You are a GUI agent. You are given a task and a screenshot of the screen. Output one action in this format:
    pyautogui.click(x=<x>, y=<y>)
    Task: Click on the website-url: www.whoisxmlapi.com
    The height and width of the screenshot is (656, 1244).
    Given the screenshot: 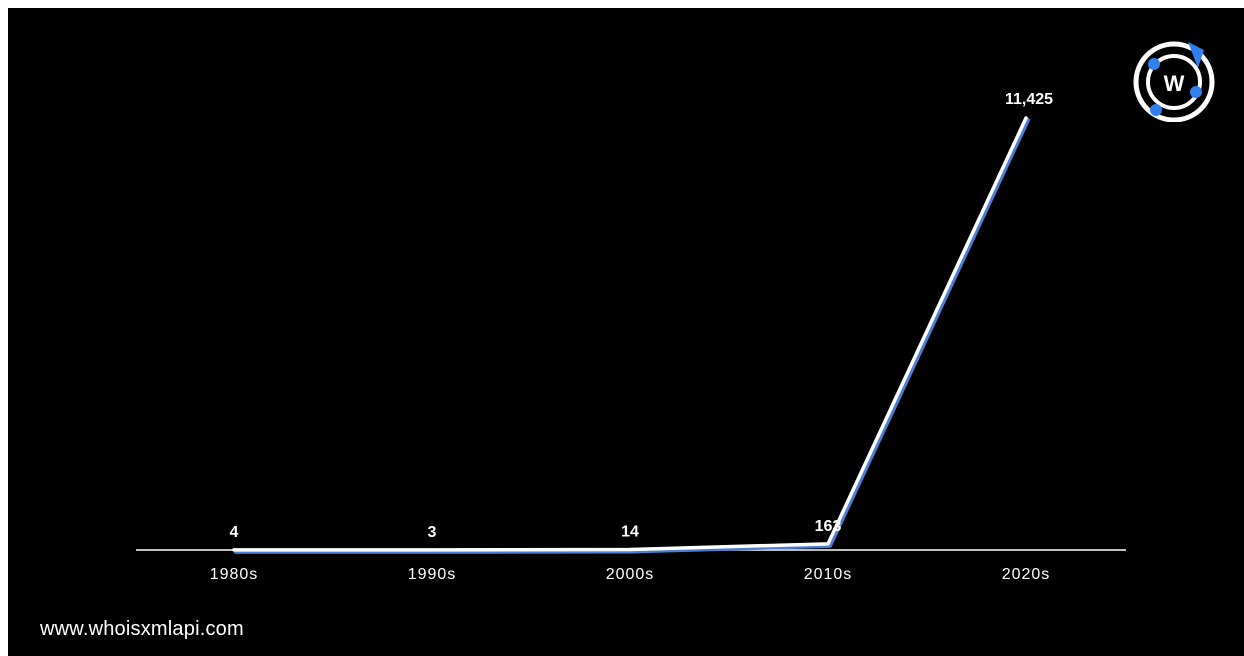 What is the action you would take?
    pyautogui.click(x=142, y=629)
    